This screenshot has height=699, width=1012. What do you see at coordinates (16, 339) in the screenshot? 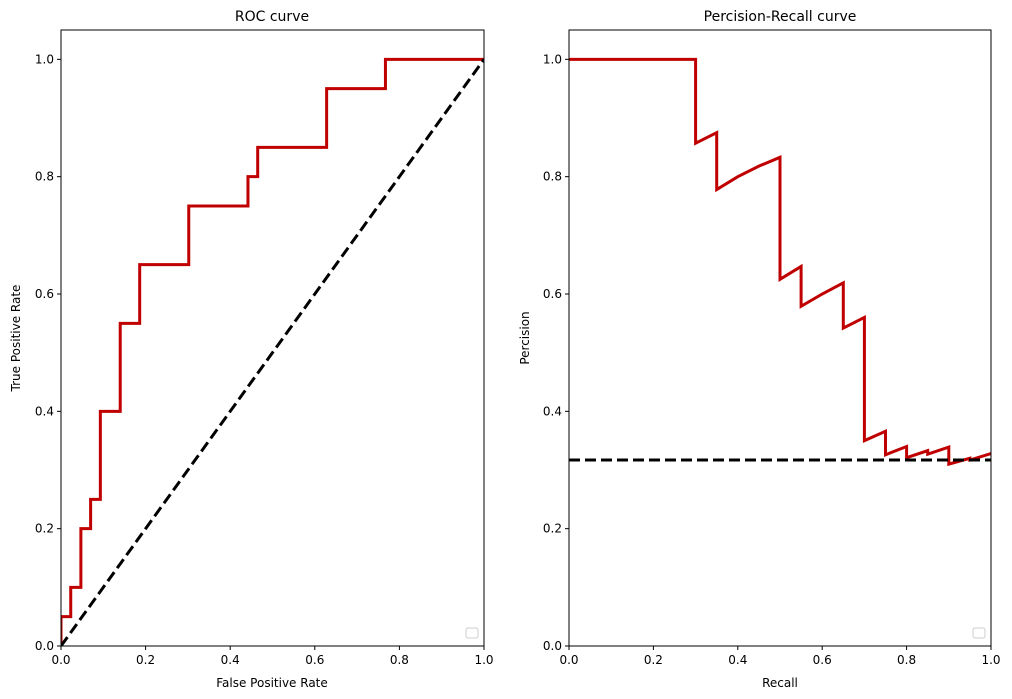
I see `roc-y-axis-label: True Positive Rate` at bounding box center [16, 339].